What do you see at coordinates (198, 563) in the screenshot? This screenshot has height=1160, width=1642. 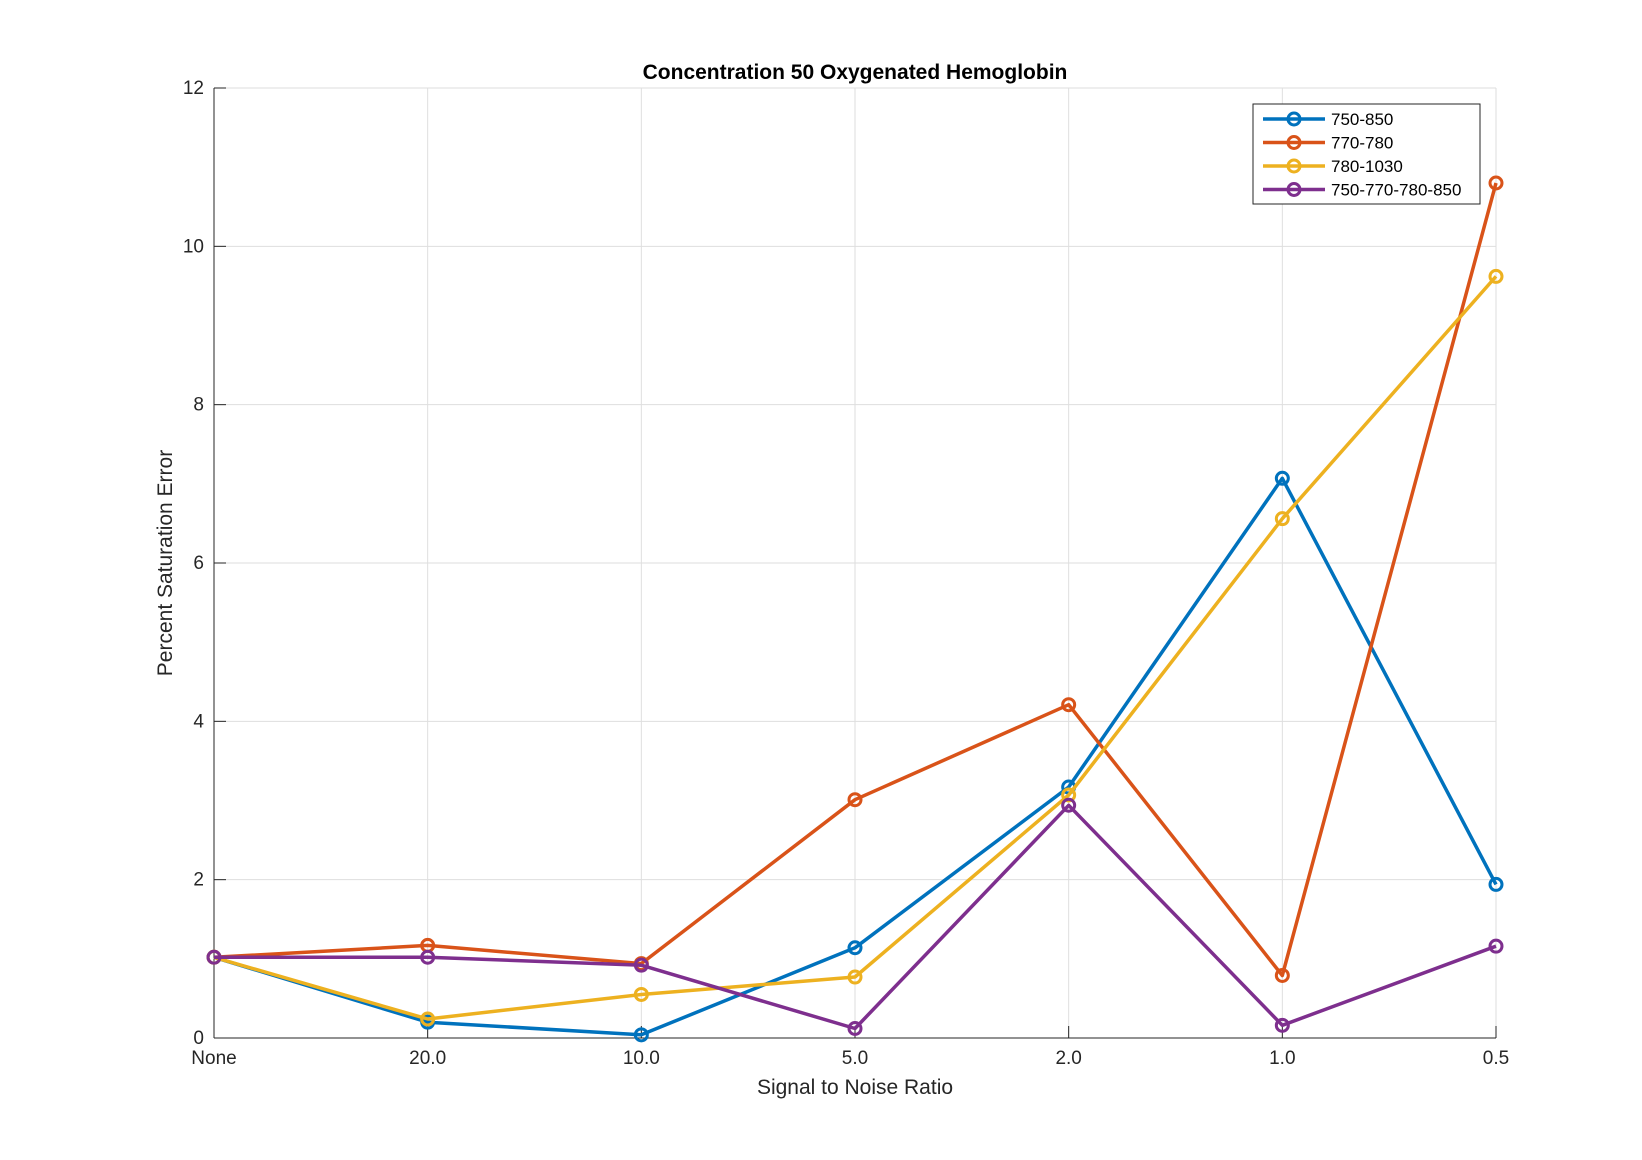 I see `y-tick-label: 6` at bounding box center [198, 563].